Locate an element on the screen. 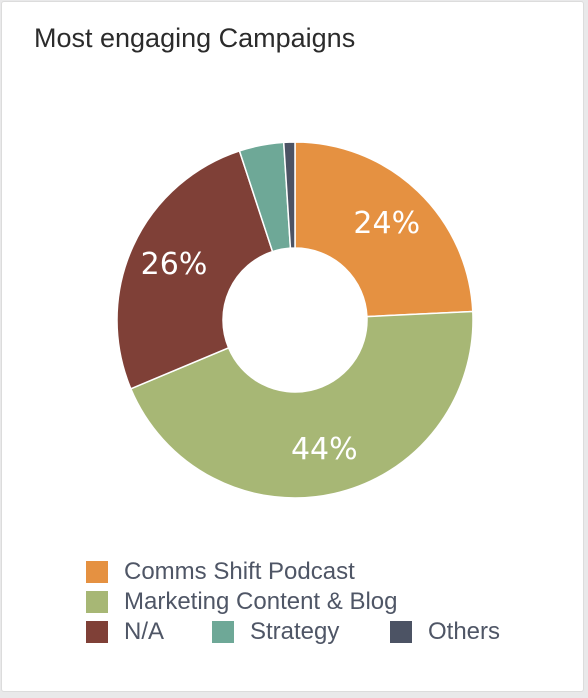 The image size is (588, 698). legend-item-others: Others is located at coordinates (445, 632).